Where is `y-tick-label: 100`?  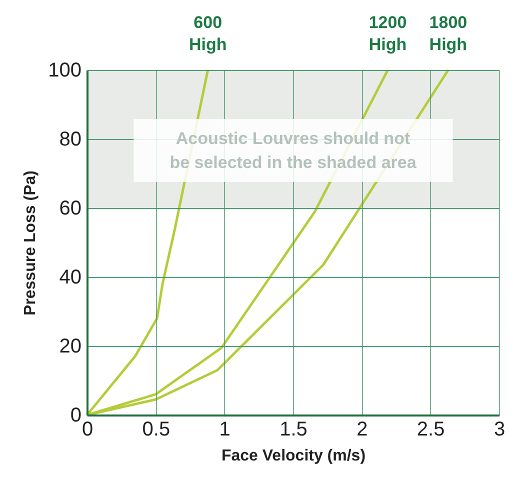
y-tick-label: 100 is located at coordinates (65, 71).